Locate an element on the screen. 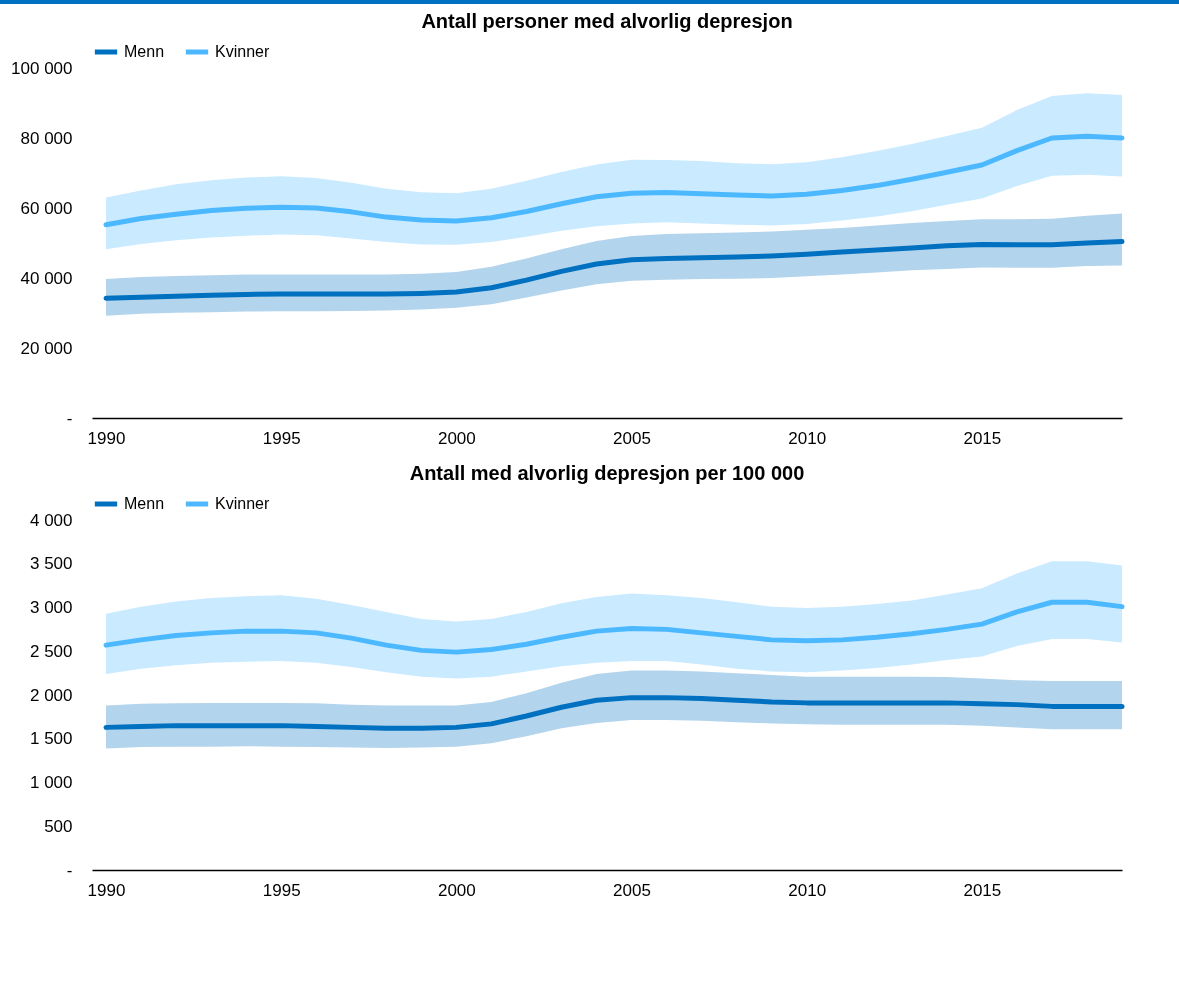  y-tick-label: 2 000 is located at coordinates (51, 695).